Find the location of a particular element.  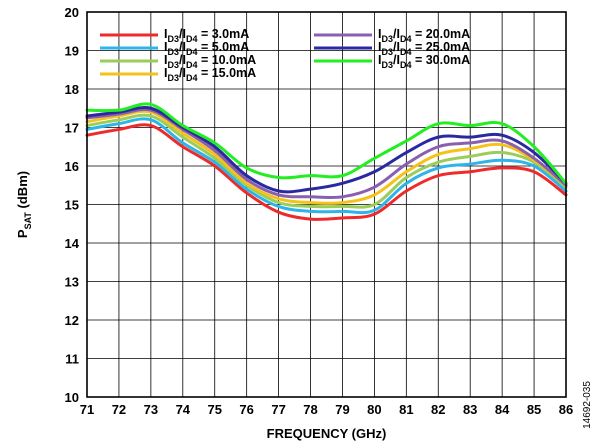

figure-id: 14692-035 is located at coordinates (587, 405).